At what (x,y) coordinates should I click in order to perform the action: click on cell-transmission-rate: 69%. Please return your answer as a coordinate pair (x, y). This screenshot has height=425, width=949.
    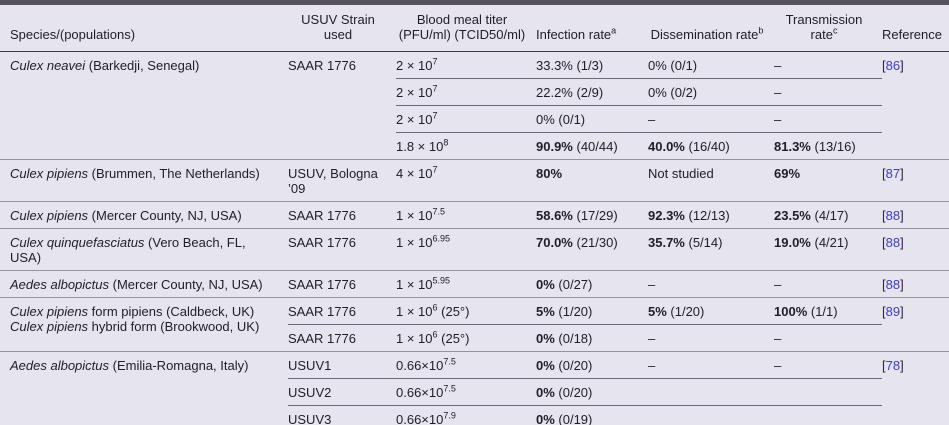
    Looking at the image, I should click on (828, 180).